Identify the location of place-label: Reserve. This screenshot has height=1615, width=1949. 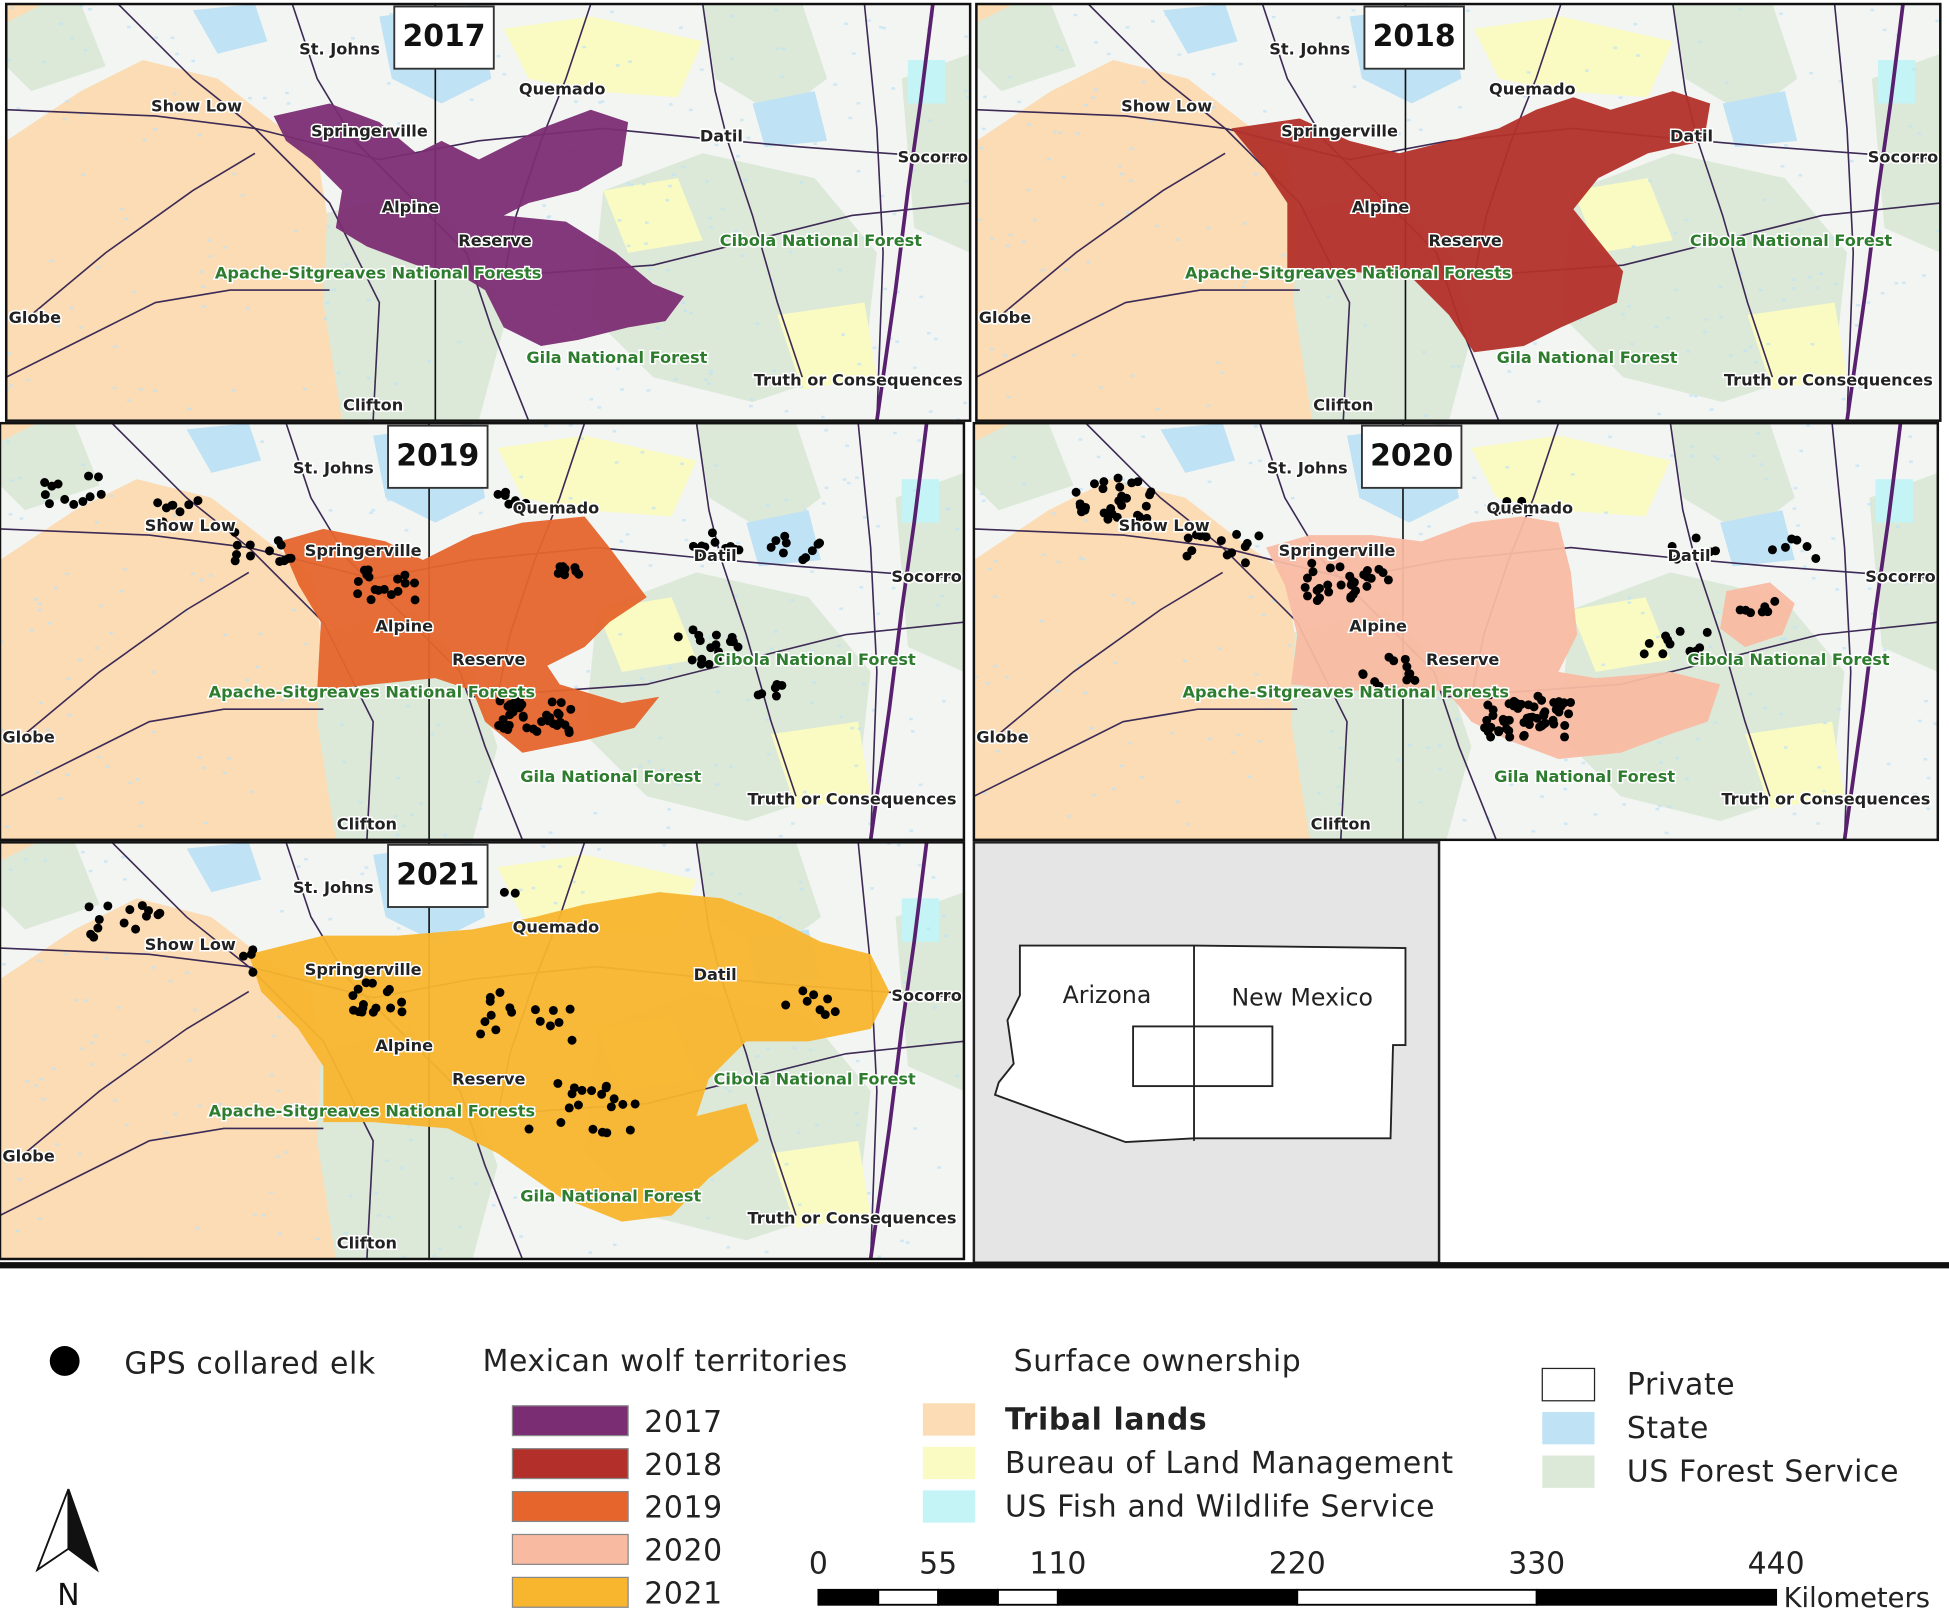
(488, 1078).